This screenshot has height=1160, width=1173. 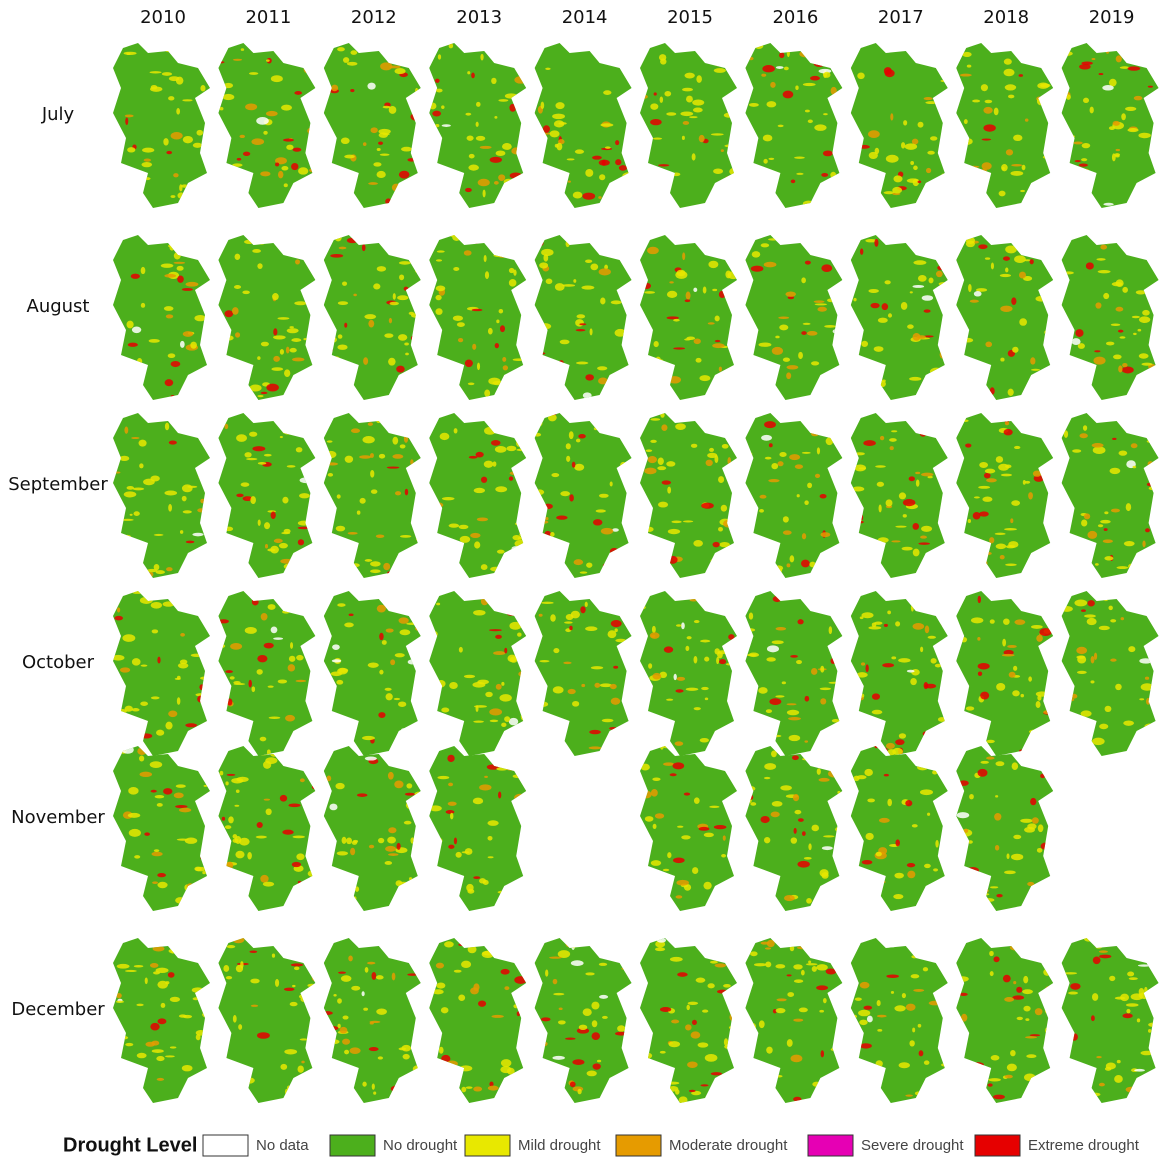 What do you see at coordinates (1110, 125) in the screenshot?
I see `no-drought-area` at bounding box center [1110, 125].